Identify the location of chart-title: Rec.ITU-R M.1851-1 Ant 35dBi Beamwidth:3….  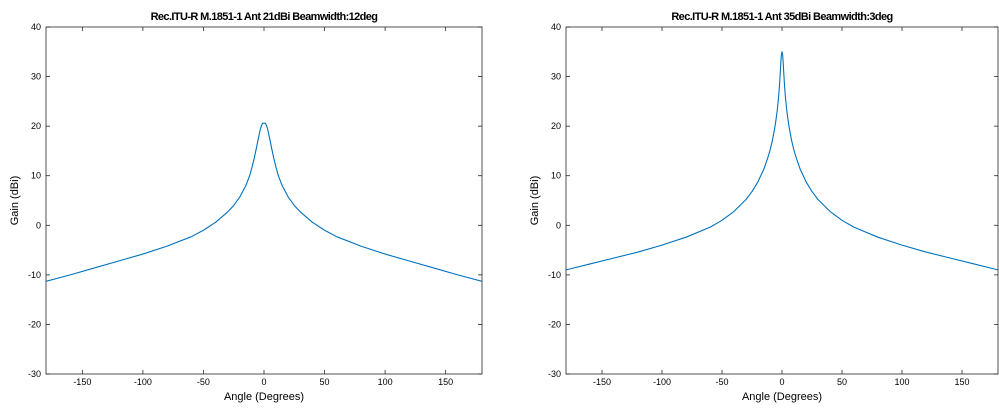
(781, 17).